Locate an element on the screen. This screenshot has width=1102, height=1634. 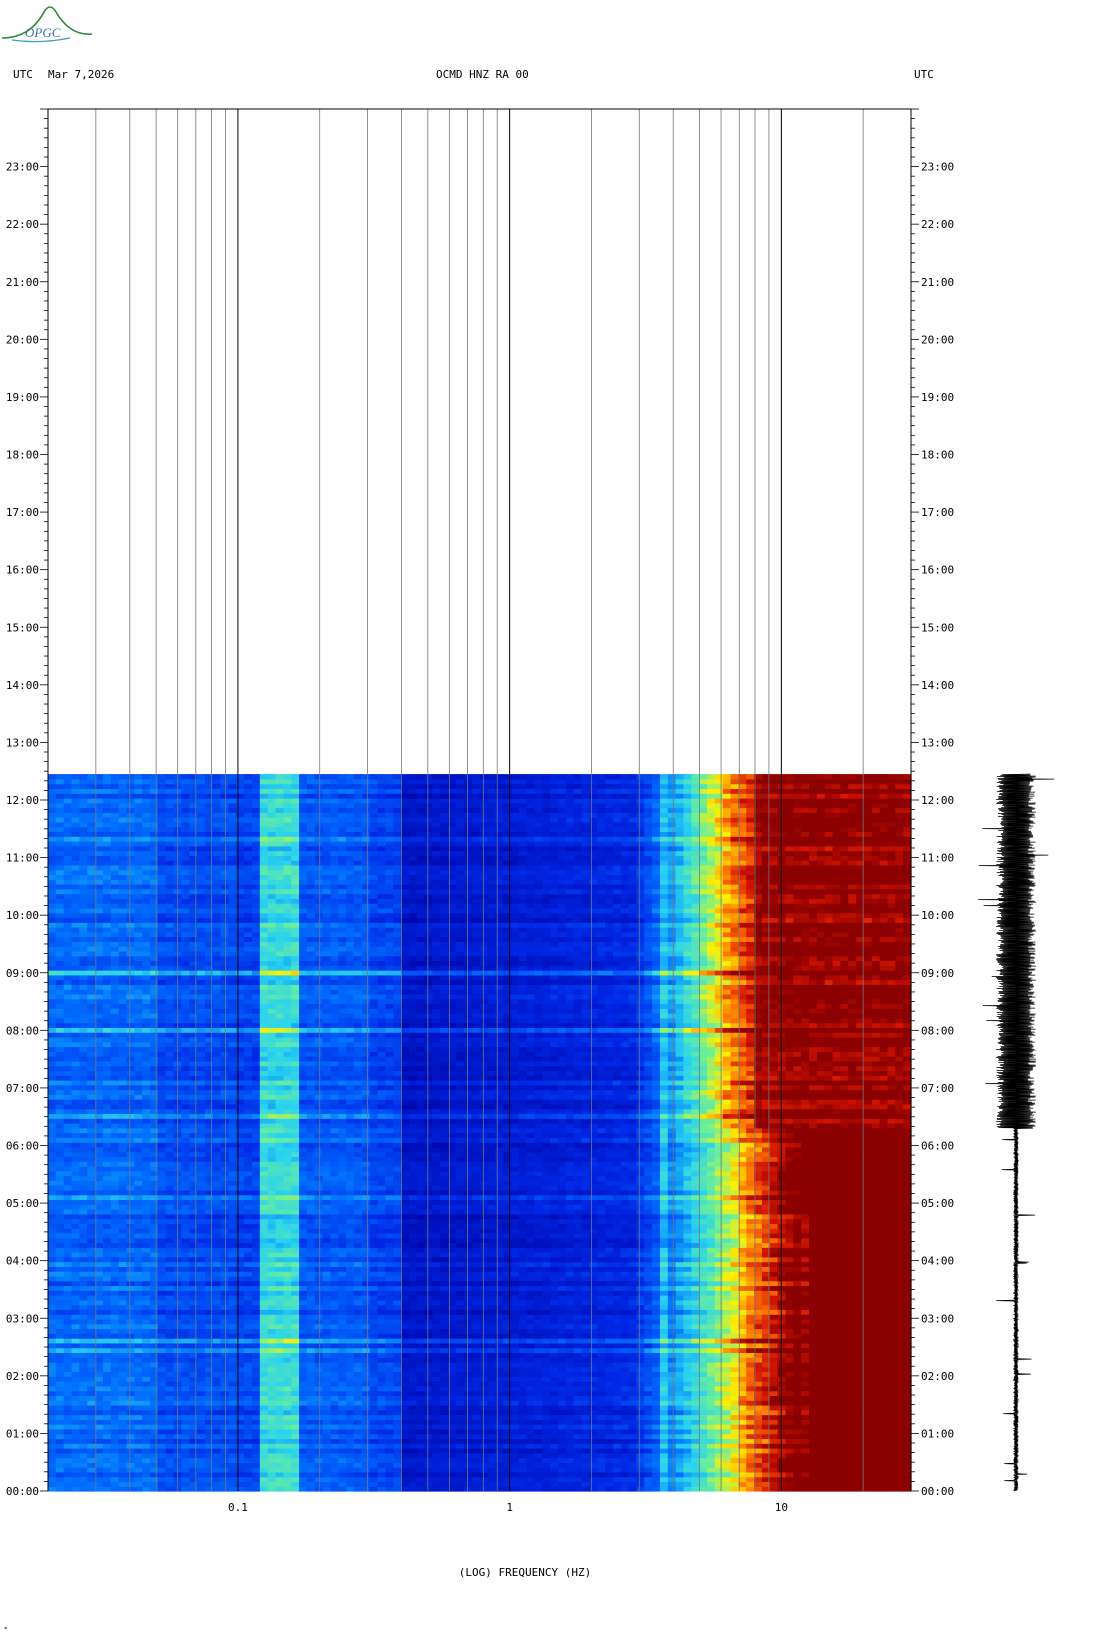
y-tick-label-right: 21:00 is located at coordinates (937, 282).